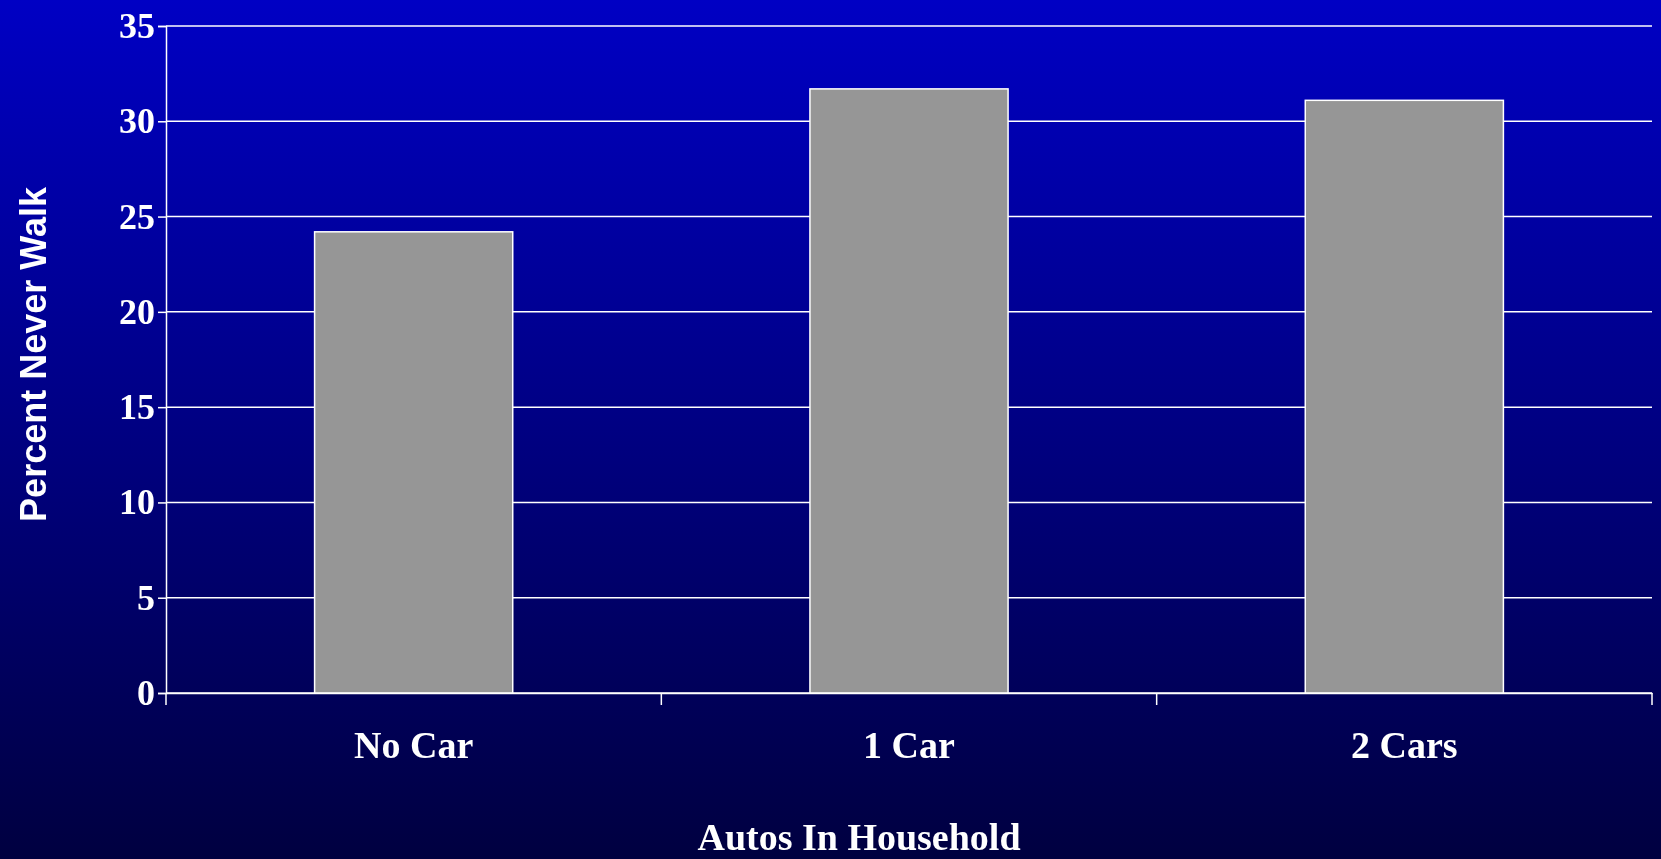 The width and height of the screenshot is (1661, 859). What do you see at coordinates (859, 837) in the screenshot?
I see `x-axis-title: Autos In Household` at bounding box center [859, 837].